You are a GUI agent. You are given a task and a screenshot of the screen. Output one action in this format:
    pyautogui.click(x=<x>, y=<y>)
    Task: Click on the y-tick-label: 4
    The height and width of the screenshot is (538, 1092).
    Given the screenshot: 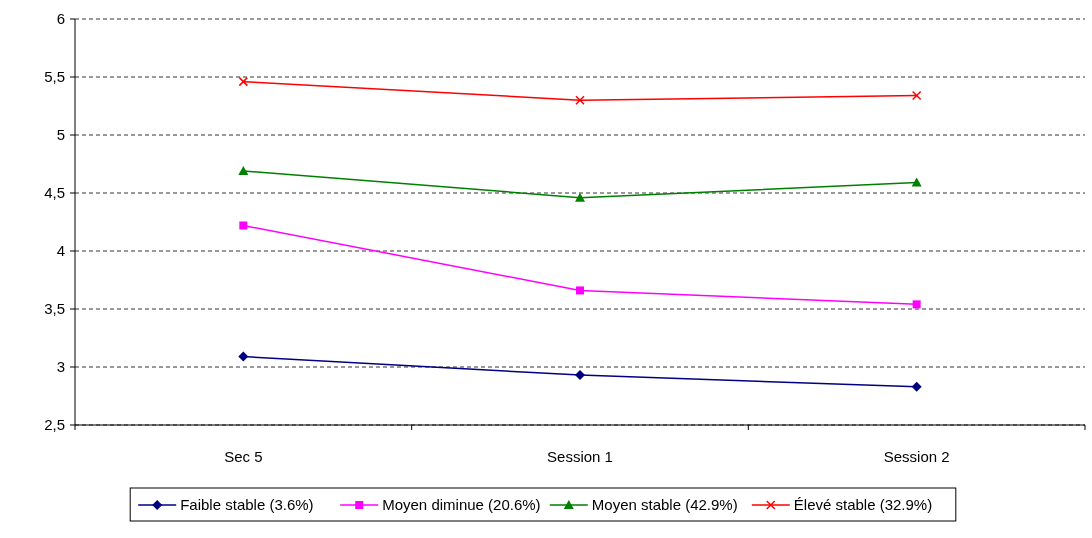 What is the action you would take?
    pyautogui.click(x=60, y=251)
    